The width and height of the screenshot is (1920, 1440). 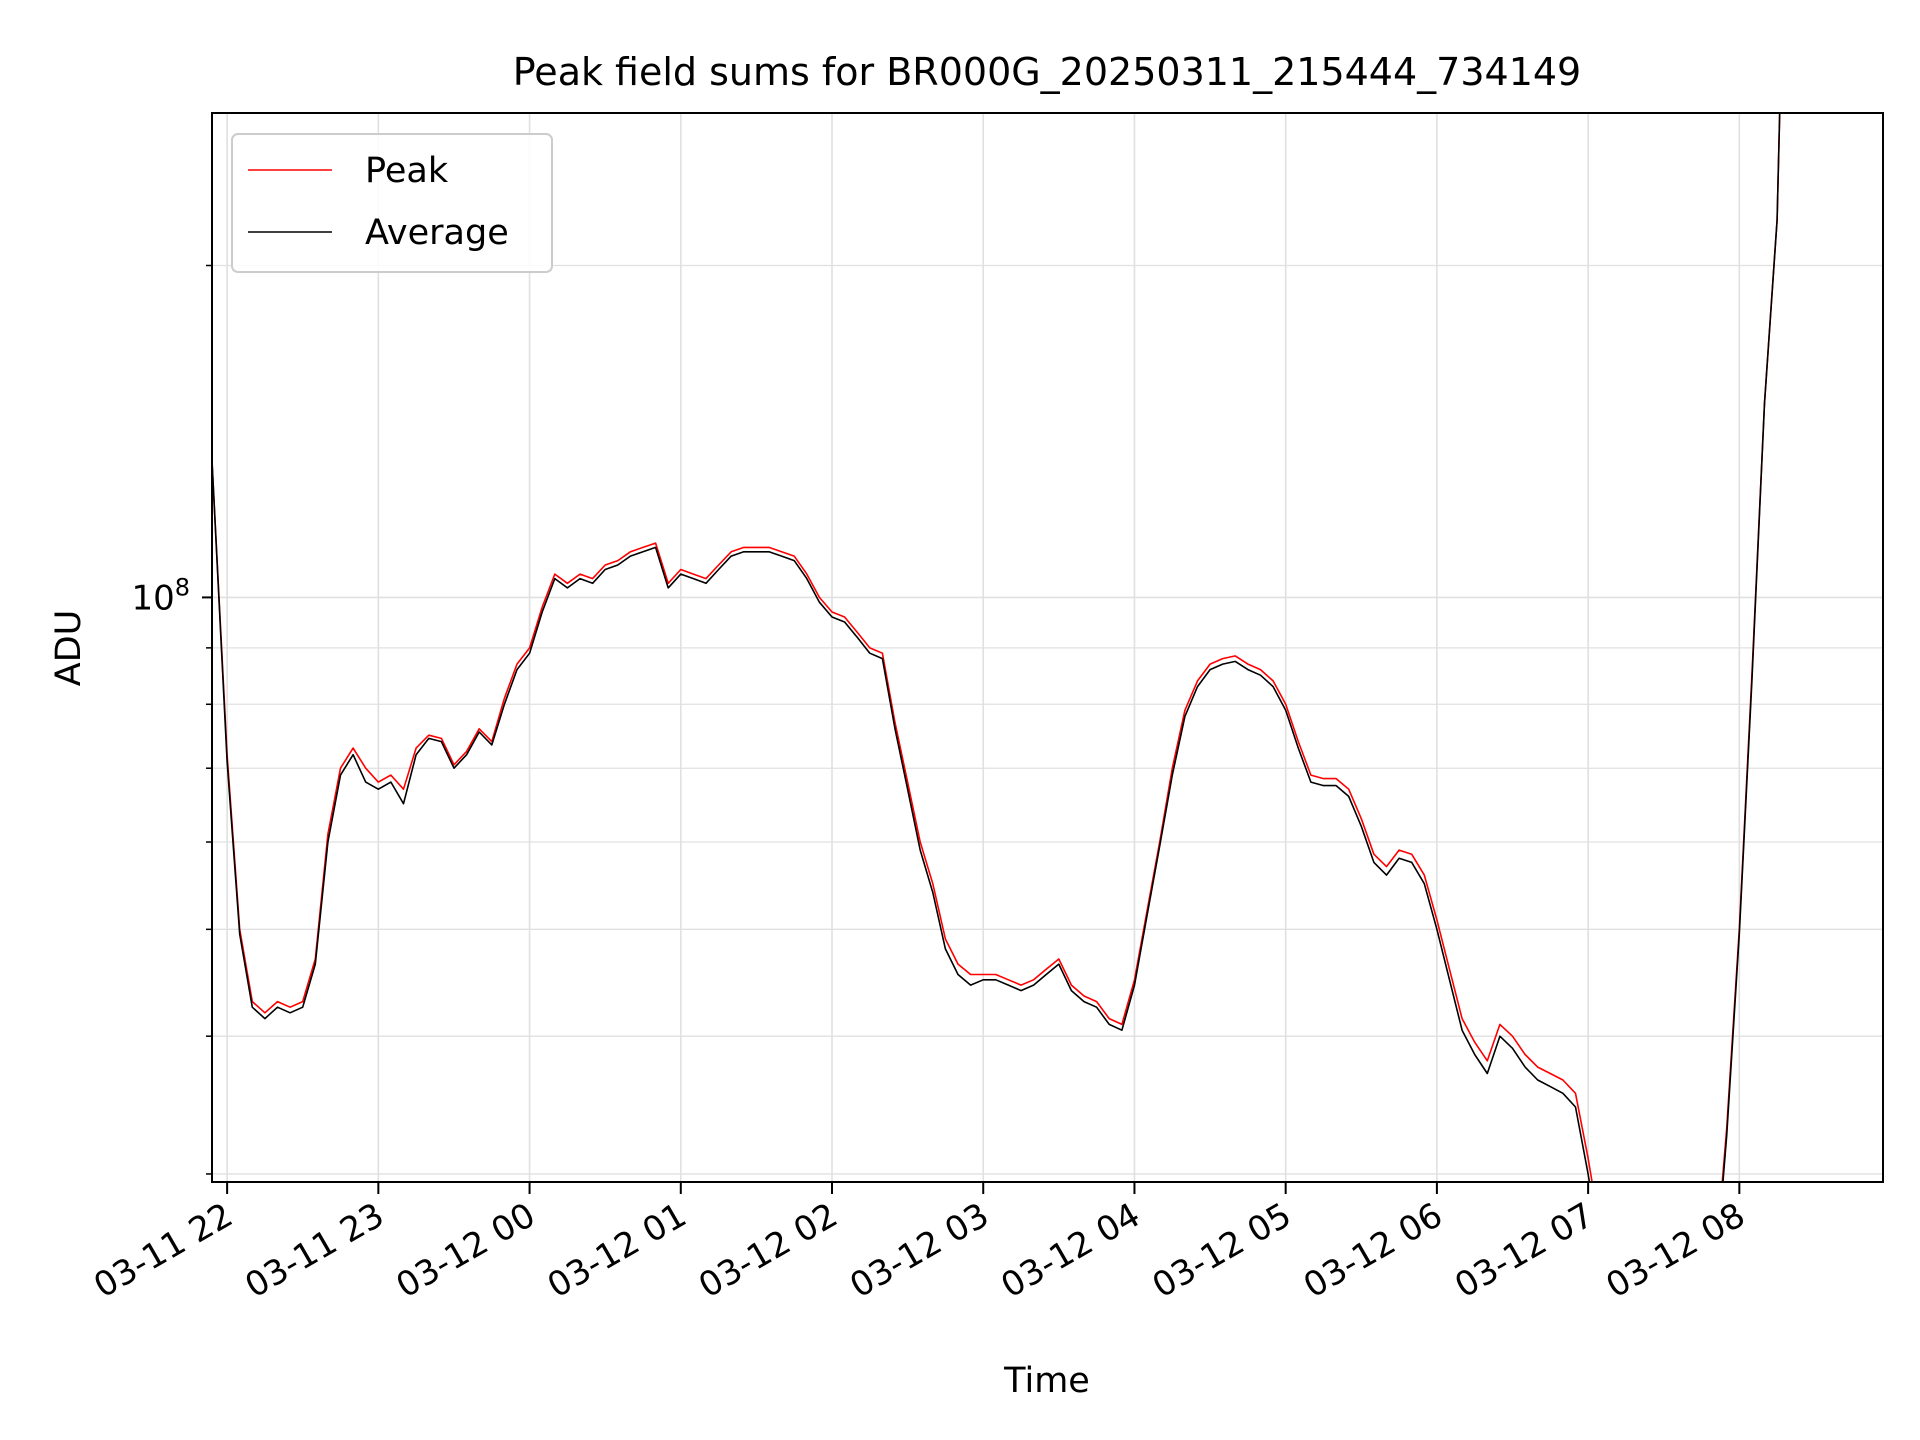 What do you see at coordinates (407, 171) in the screenshot?
I see `legend-label-peak: Peak` at bounding box center [407, 171].